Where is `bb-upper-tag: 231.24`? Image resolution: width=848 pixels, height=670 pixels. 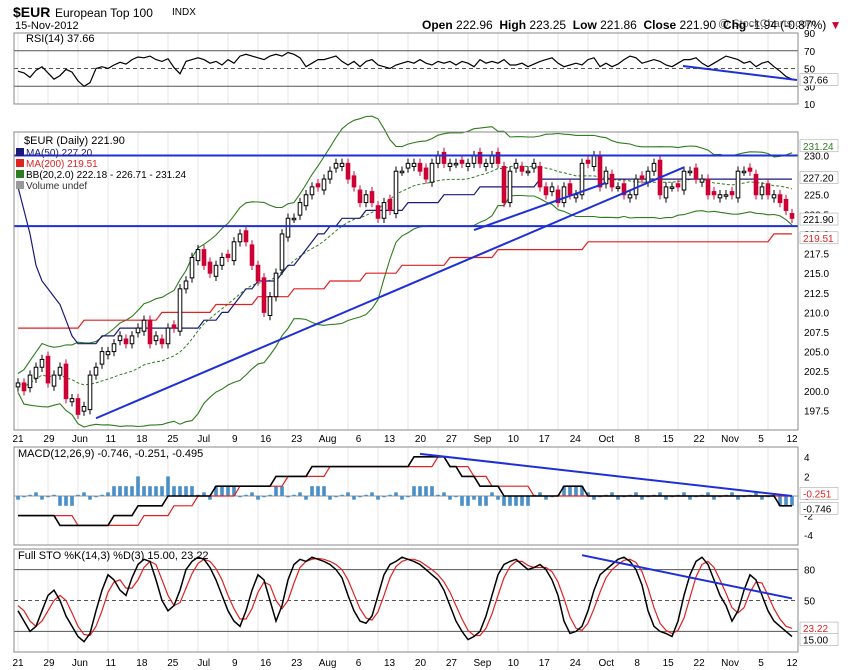 bb-upper-tag: 231.24 is located at coordinates (818, 147).